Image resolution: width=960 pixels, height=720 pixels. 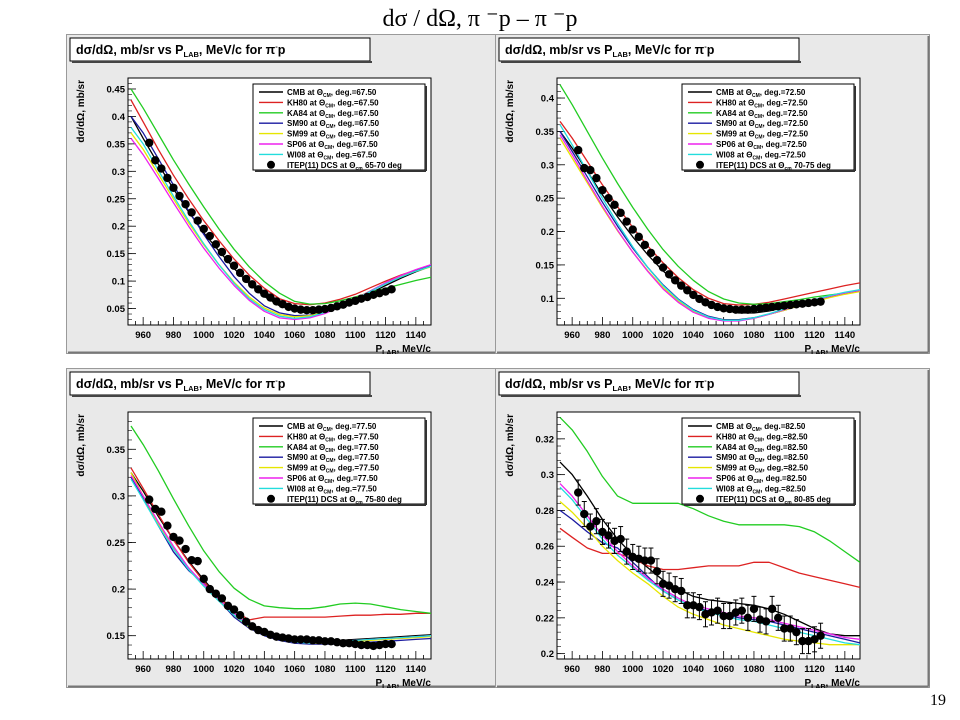 I want to click on y-tick-label: 0.24, so click(x=545, y=583).